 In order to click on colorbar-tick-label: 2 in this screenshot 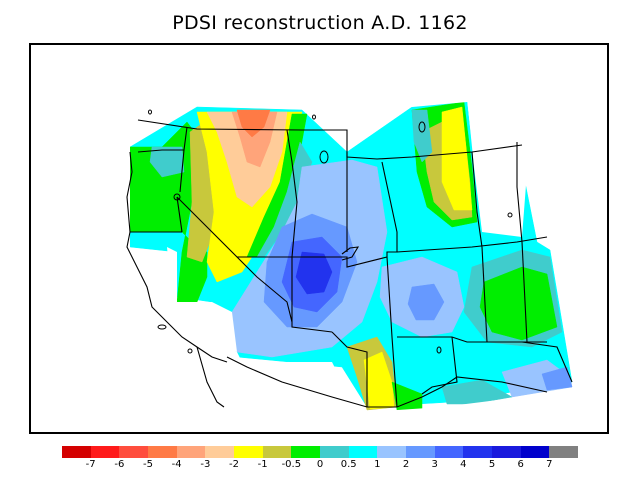, I will do `click(406, 464)`.